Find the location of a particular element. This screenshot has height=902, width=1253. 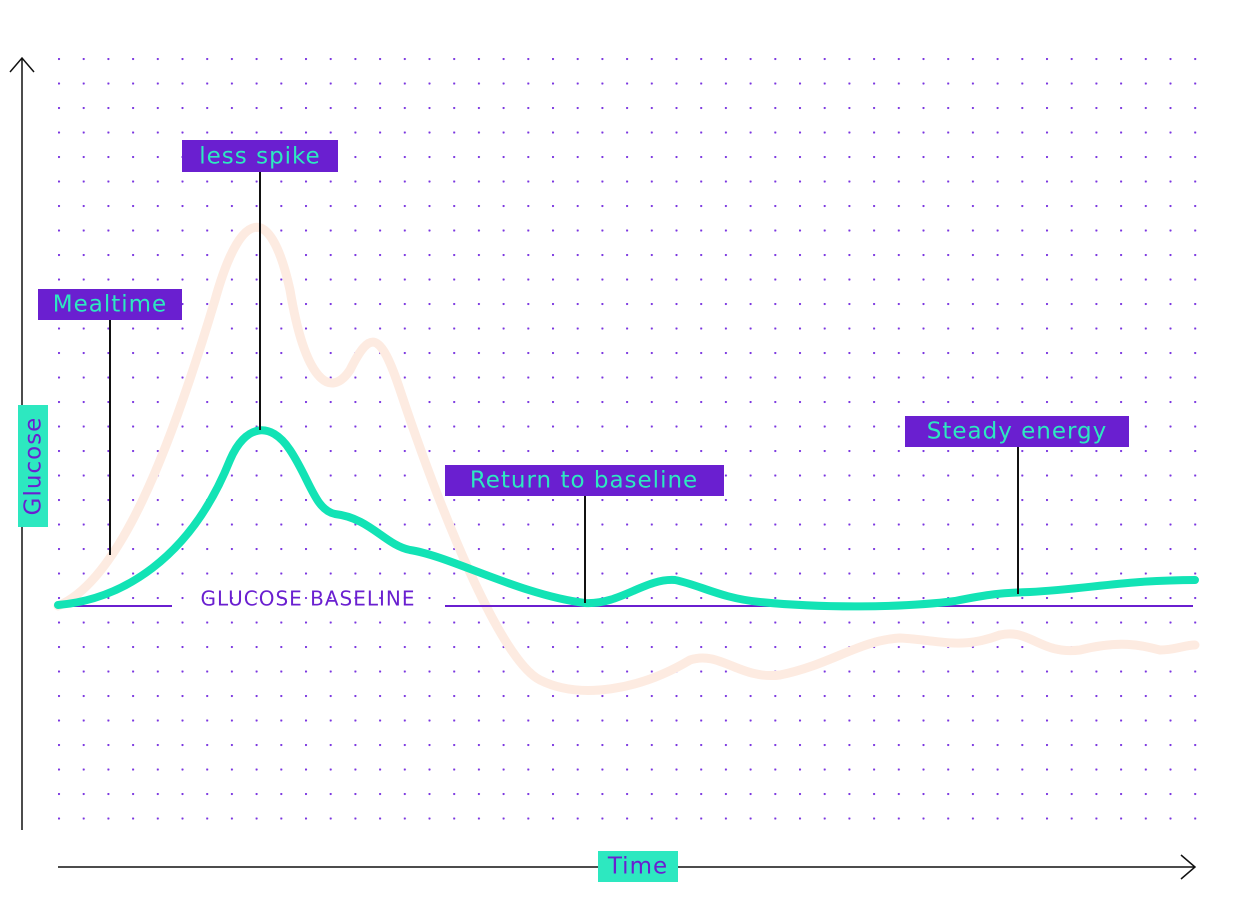

label: Return to baseline is located at coordinates (584, 481).